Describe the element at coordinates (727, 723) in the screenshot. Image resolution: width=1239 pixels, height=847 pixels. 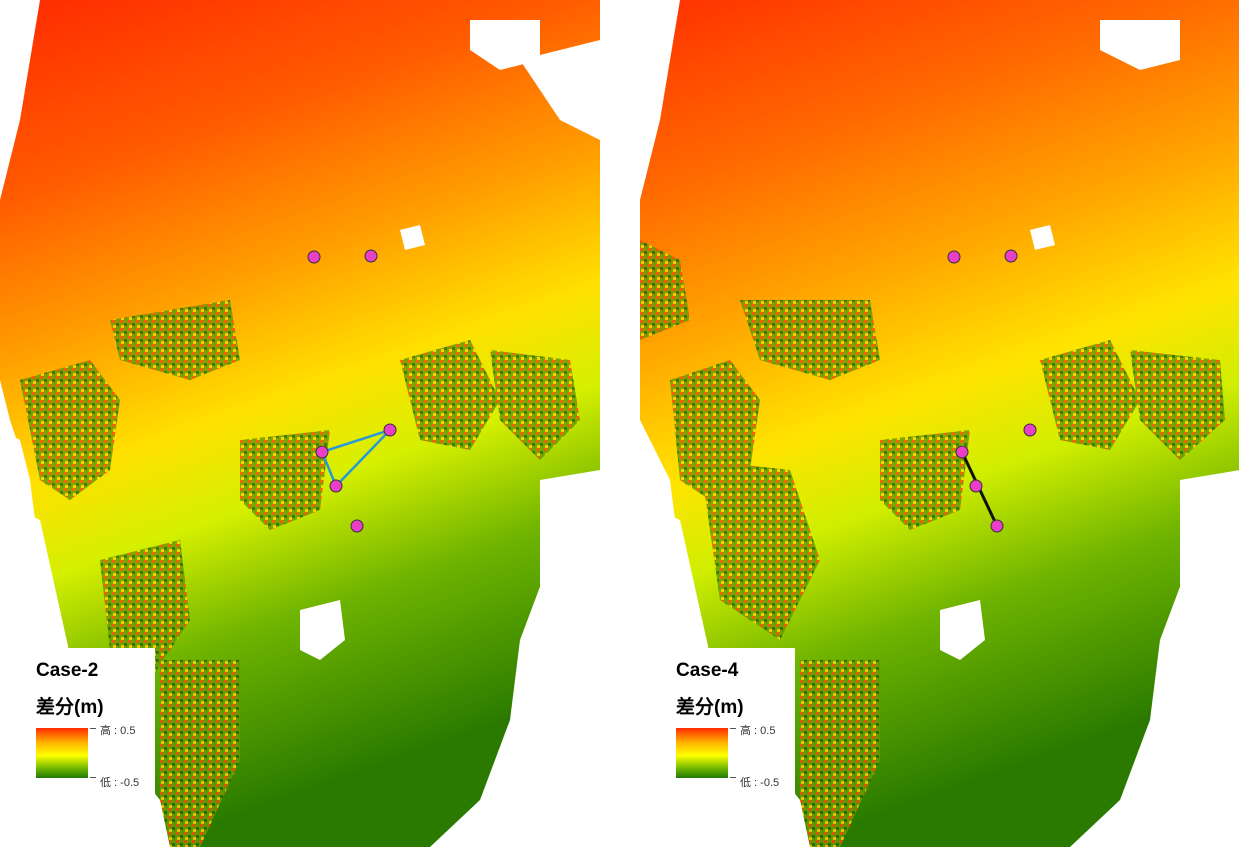
I see `legend: Case-4 差分(m) 高 : 0.5 低 : -0.5` at that location.